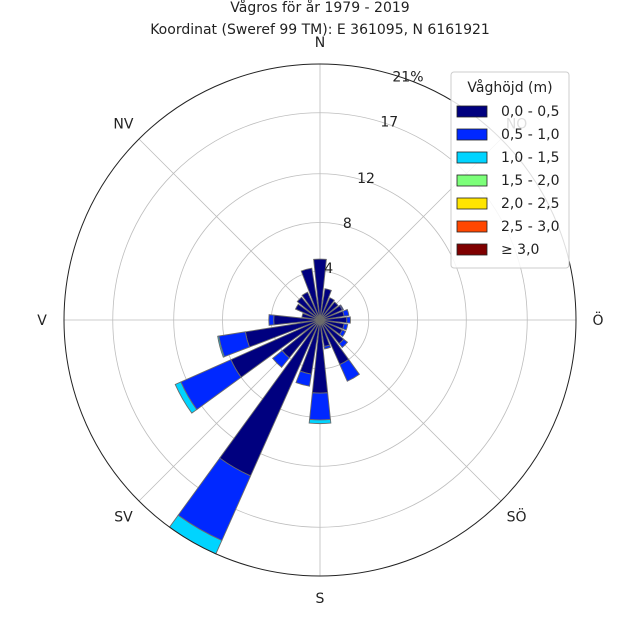 This screenshot has width=640, height=640. I want to click on radial-tick-label: 8, so click(347, 224).